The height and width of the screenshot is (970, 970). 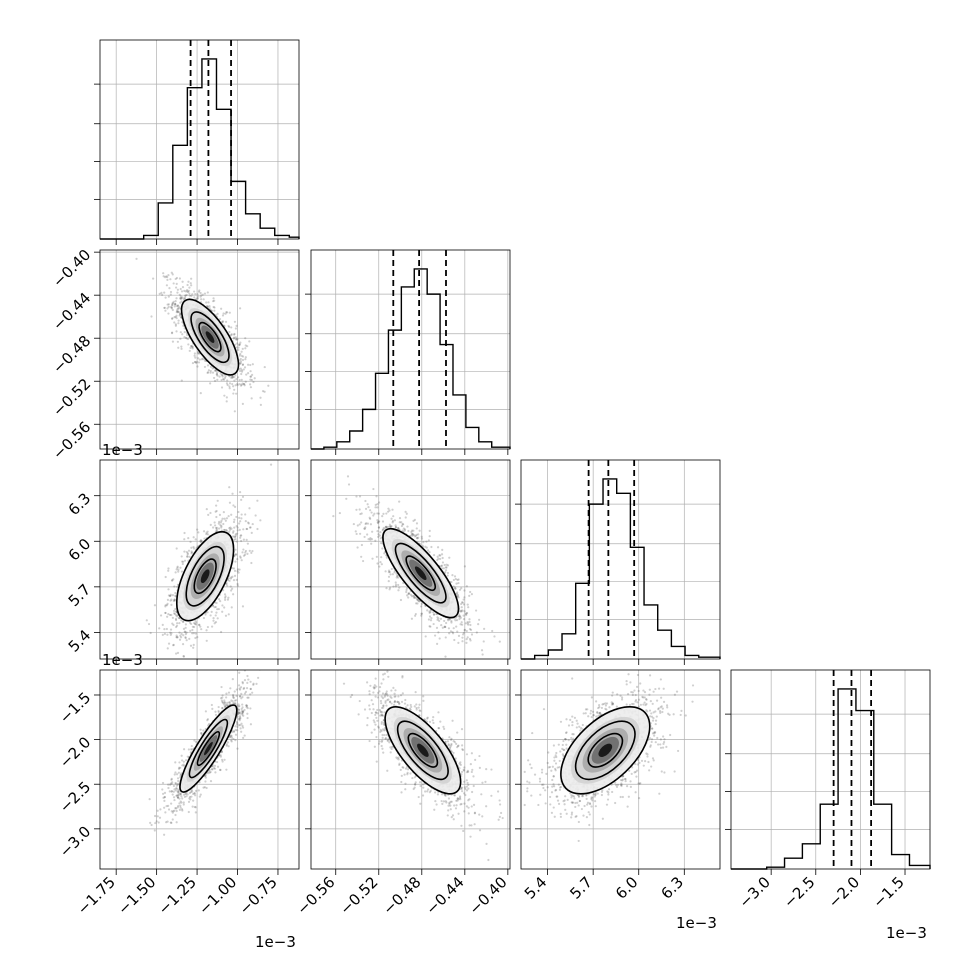 I want to click on y-tick-label: −0.52, so click(x=71, y=397).